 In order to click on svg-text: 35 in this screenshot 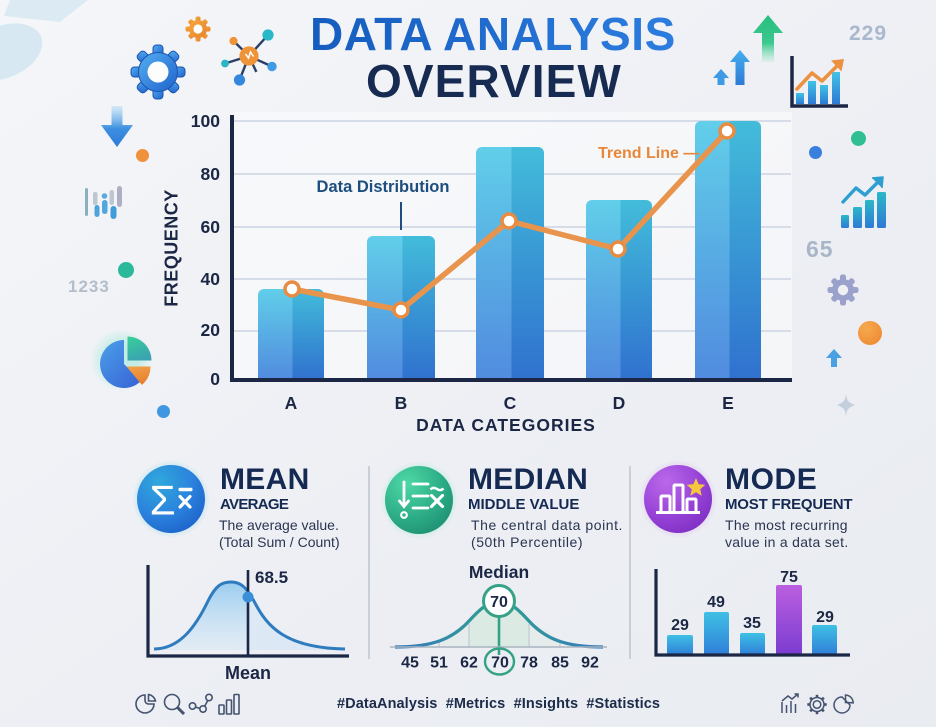, I will do `click(752, 623)`.